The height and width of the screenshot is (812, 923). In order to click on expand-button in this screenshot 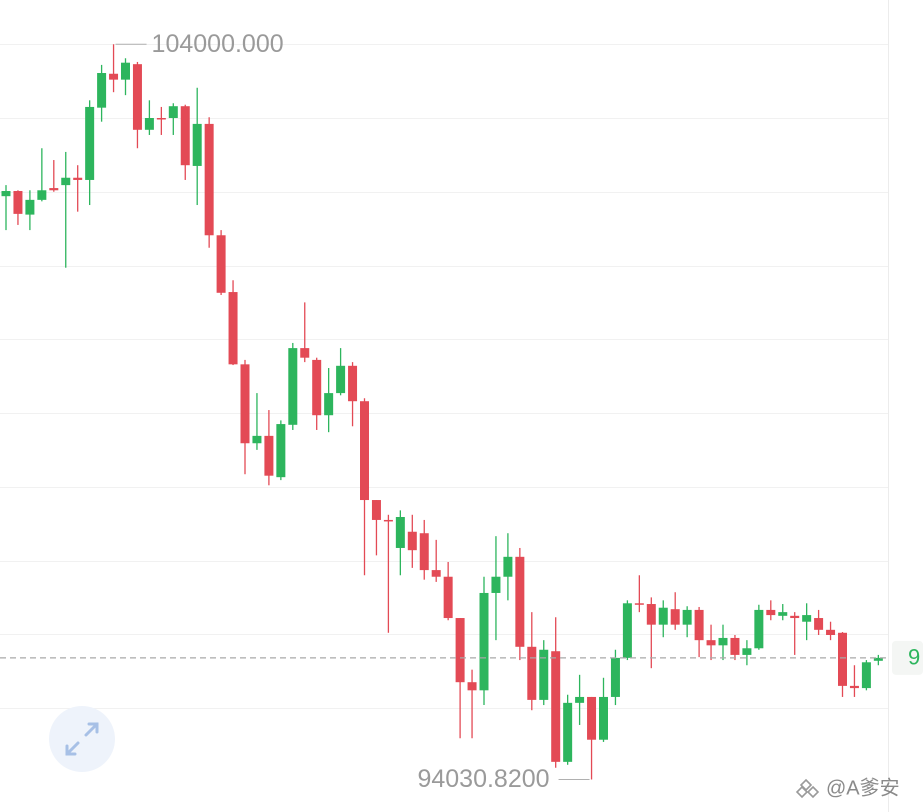, I will do `click(82, 739)`.